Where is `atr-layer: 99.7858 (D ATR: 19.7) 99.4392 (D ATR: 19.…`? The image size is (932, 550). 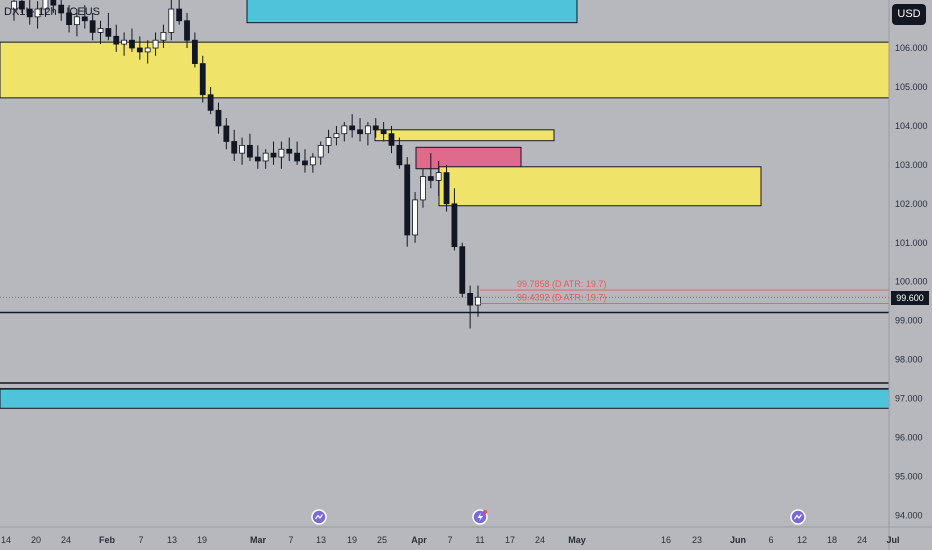 atr-layer: 99.7858 (D ATR: 19.7) 99.4392 (D ATR: 19.… is located at coordinates (684, 291).